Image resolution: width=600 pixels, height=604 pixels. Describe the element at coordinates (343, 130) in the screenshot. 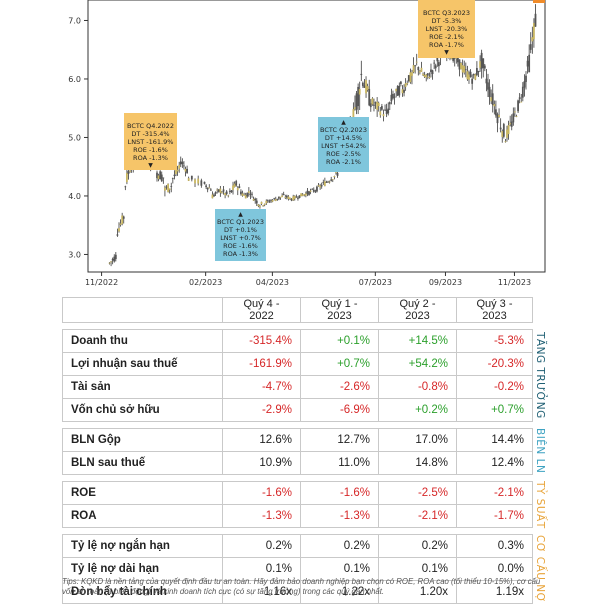

I see `annotation-line: BCTC Q2.2023` at that location.